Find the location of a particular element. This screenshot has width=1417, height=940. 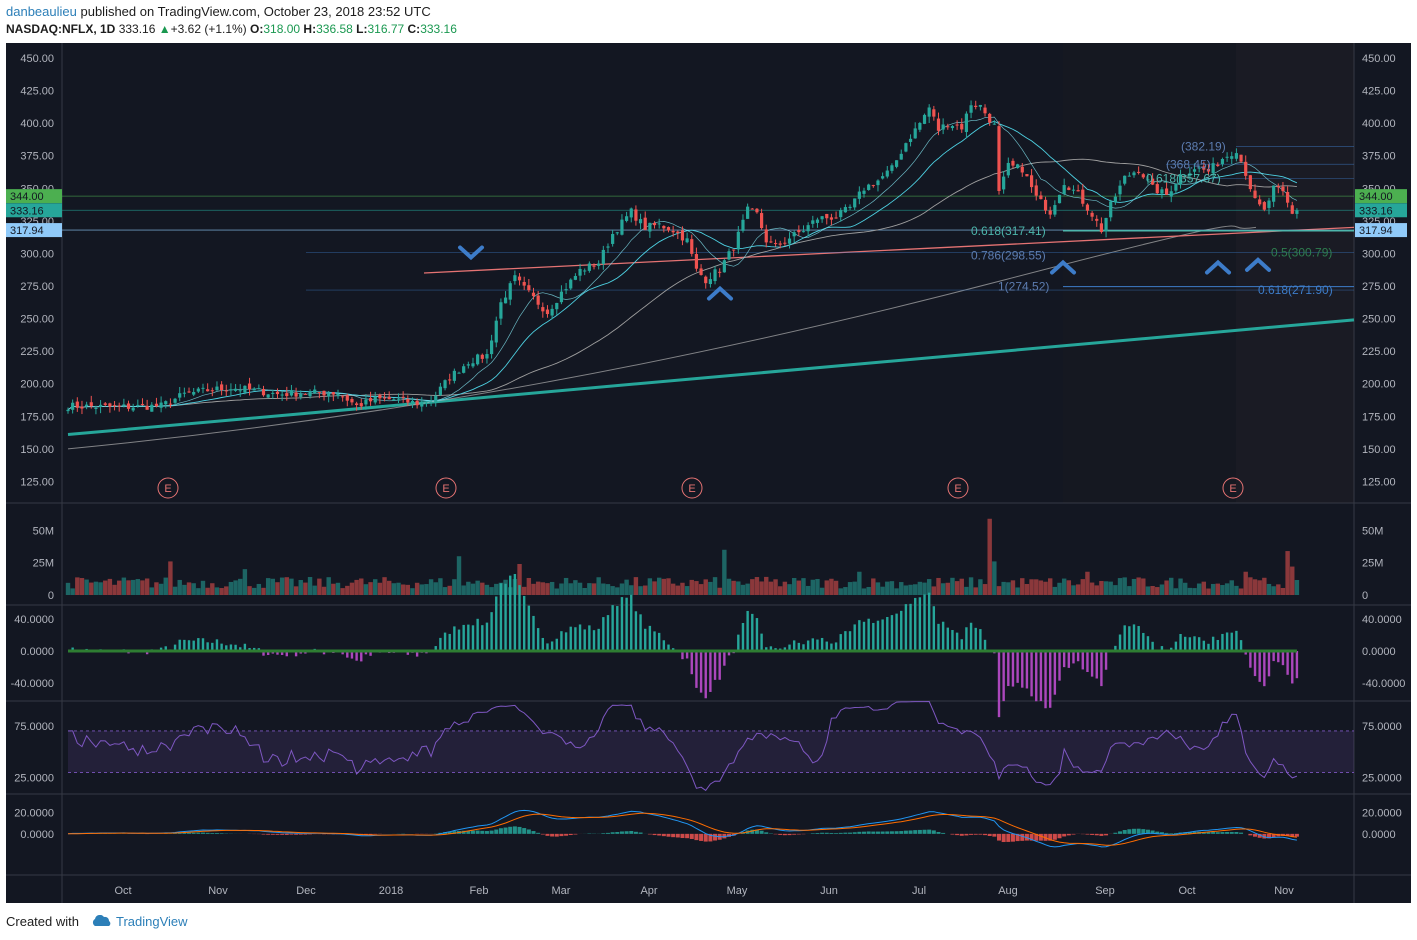

osc-tick-left-1: 0.0000 is located at coordinates (37, 652).